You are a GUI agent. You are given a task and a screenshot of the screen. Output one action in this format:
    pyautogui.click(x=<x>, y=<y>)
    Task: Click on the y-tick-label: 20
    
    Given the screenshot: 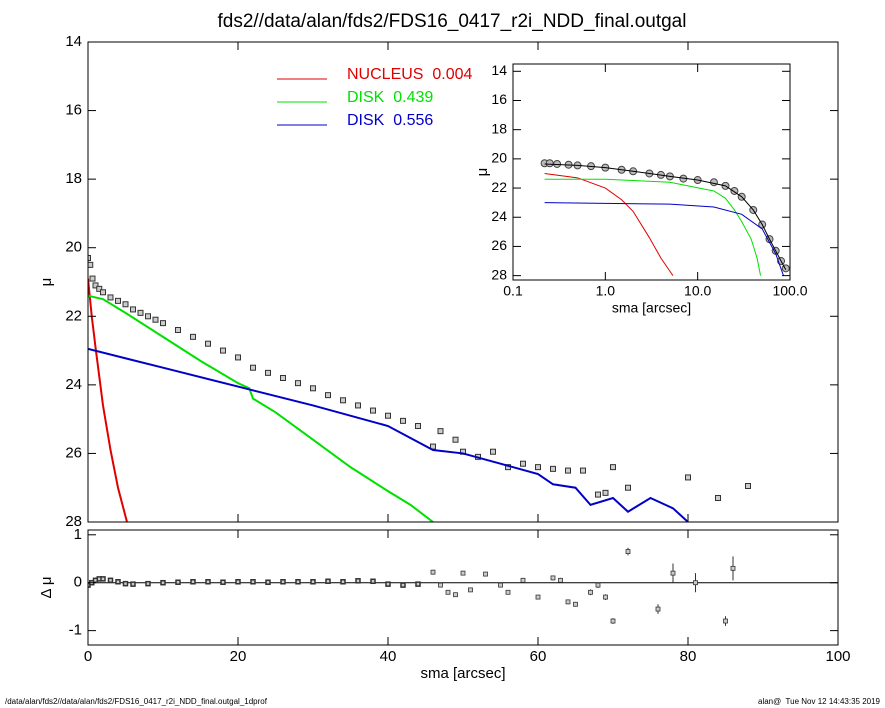 What is the action you would take?
    pyautogui.click(x=73, y=247)
    